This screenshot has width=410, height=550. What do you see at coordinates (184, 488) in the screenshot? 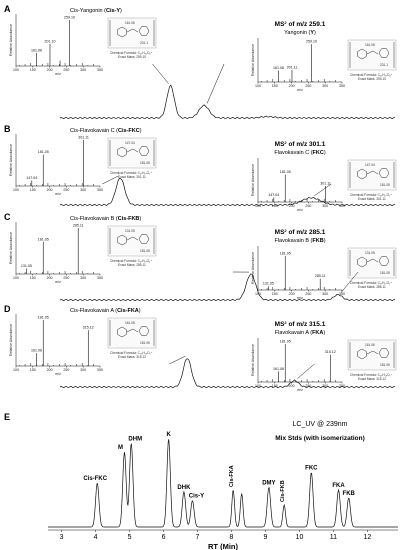
I see `peak-label: DHK` at bounding box center [184, 488].